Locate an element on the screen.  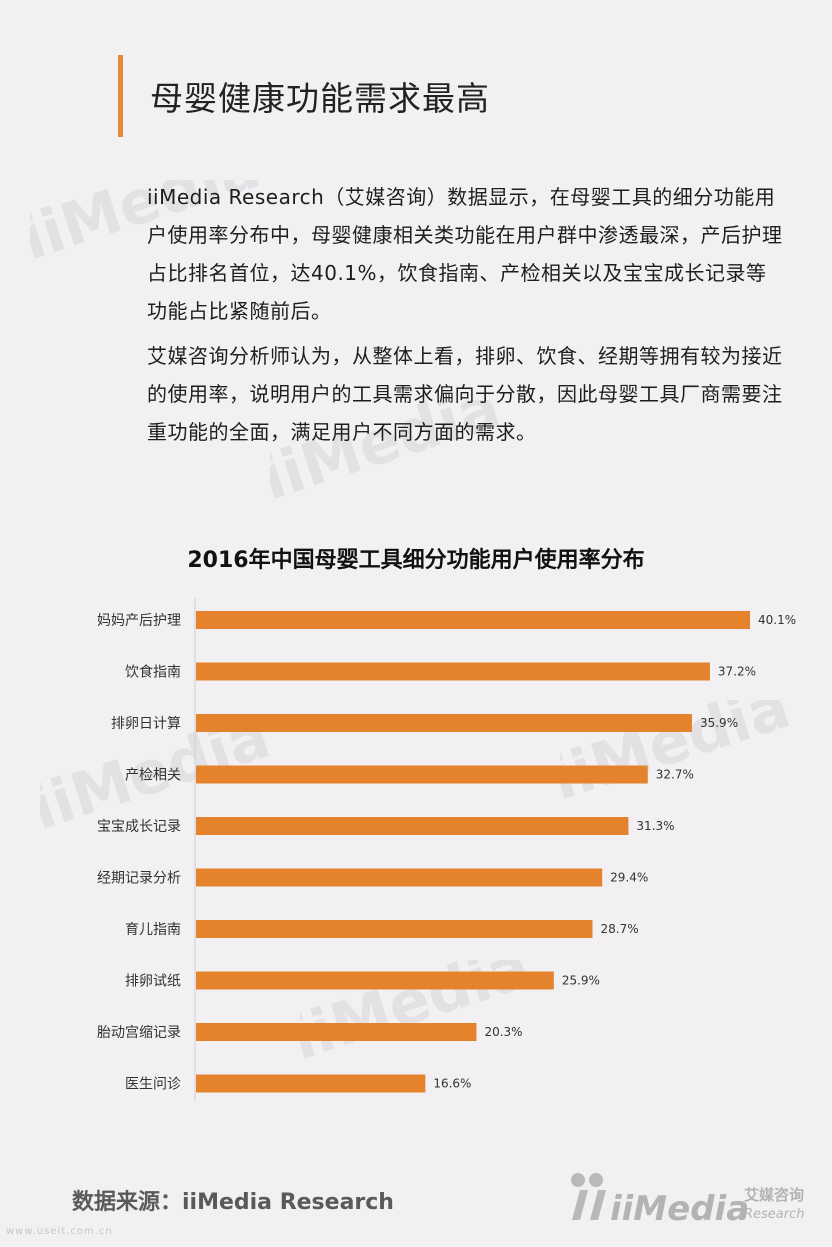
site-url: www.useit.com.cn is located at coordinates (59, 1231).